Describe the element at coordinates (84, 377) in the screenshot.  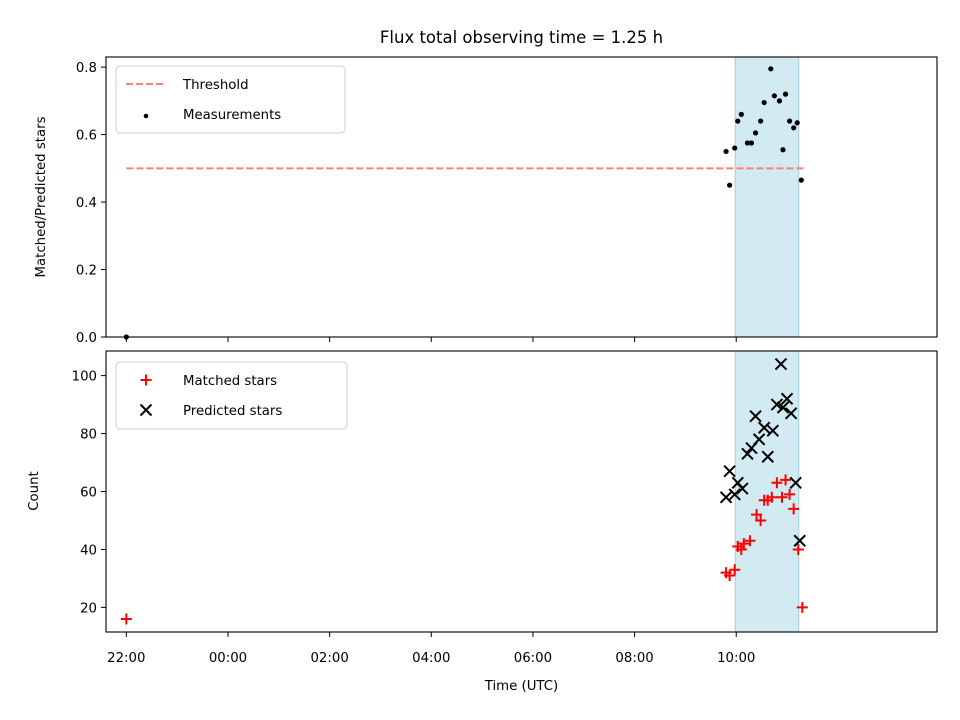
I see `y-tick-label: 100` at that location.